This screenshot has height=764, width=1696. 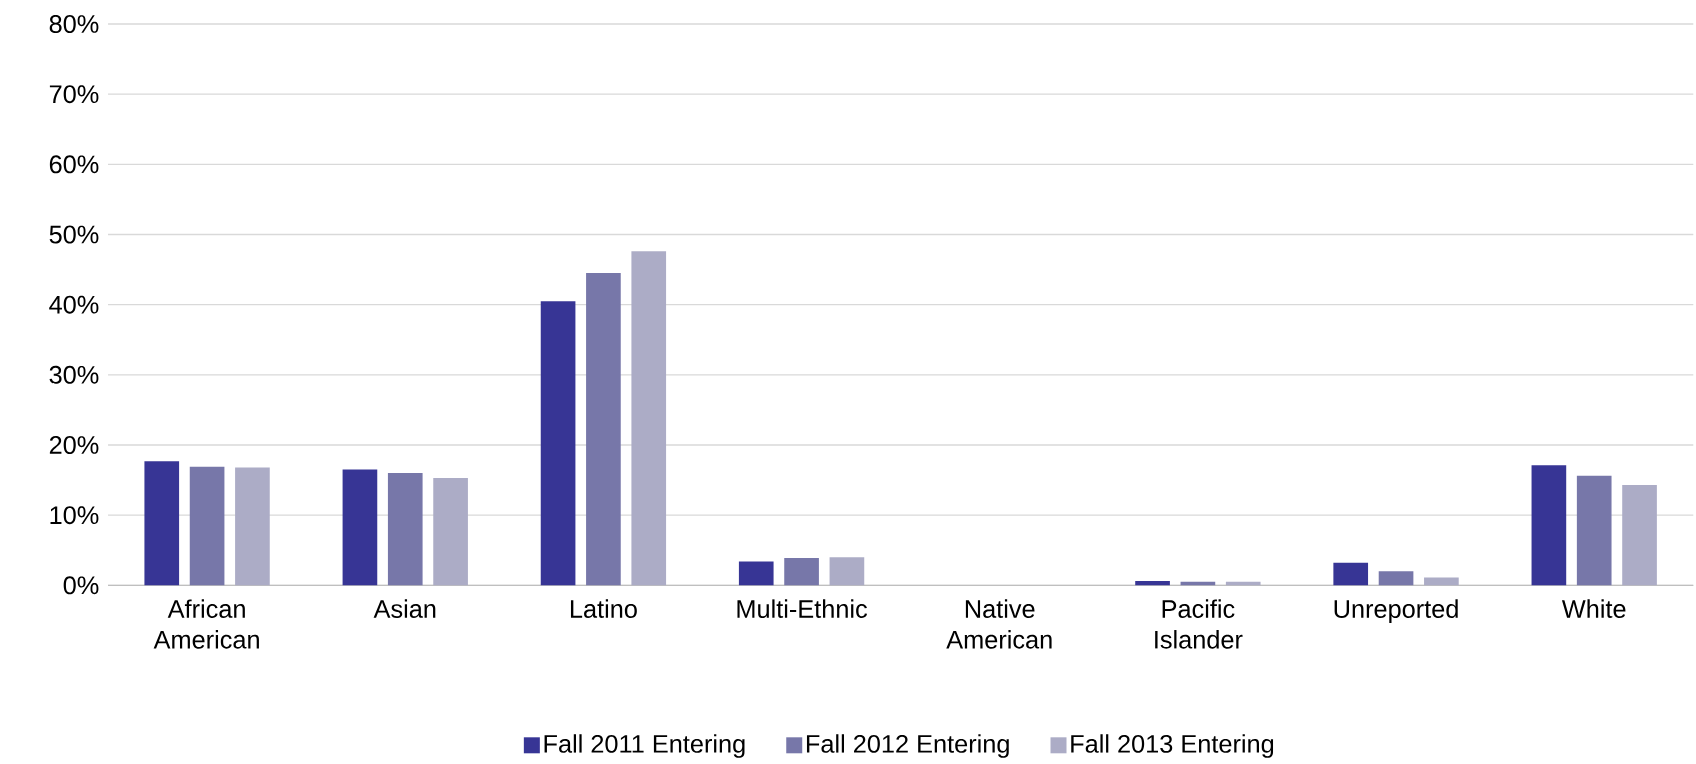 What do you see at coordinates (1172, 746) in the screenshot?
I see `legend-label: Fall 2013 Entering` at bounding box center [1172, 746].